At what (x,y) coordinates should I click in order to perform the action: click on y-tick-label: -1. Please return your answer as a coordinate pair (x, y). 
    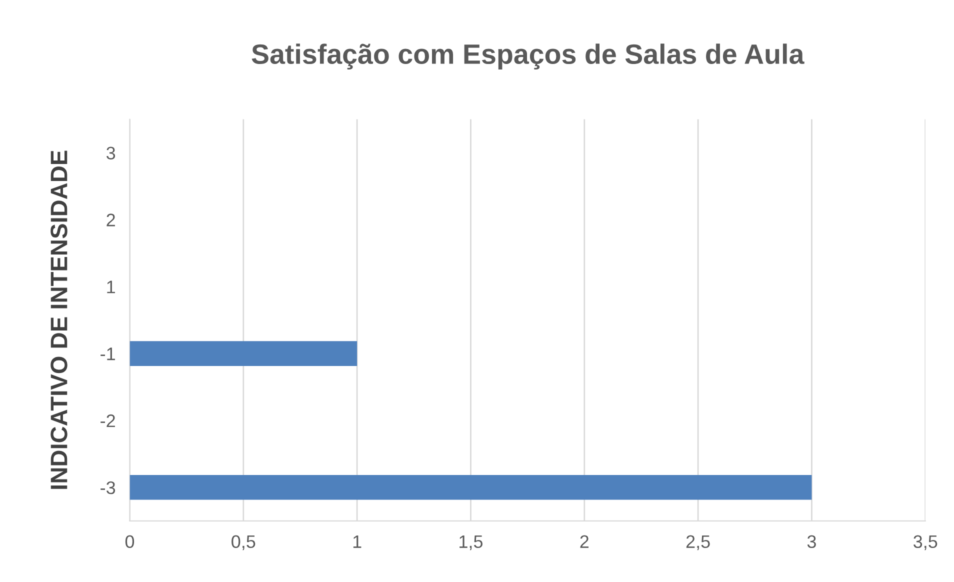
    Looking at the image, I should click on (107, 354).